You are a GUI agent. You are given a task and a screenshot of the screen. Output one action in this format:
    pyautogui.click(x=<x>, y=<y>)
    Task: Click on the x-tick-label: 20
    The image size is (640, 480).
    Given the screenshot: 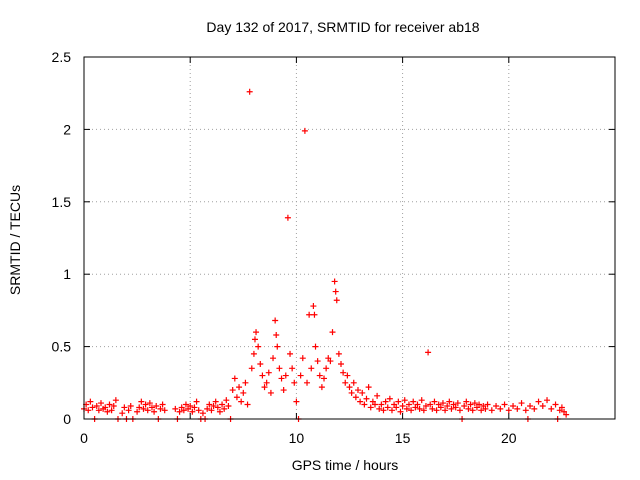 What is the action you would take?
    pyautogui.click(x=509, y=438)
    